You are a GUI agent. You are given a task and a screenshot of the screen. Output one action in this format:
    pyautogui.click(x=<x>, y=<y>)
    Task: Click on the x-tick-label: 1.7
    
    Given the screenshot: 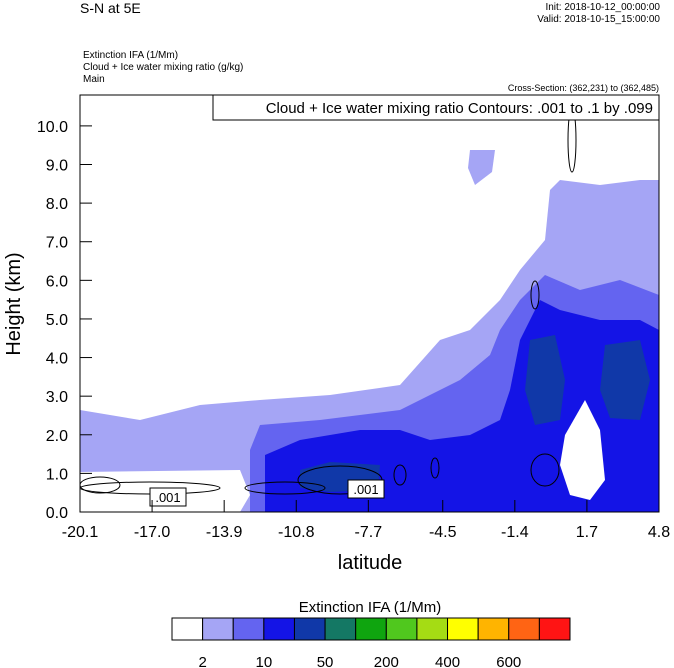 What is the action you would take?
    pyautogui.click(x=587, y=532)
    